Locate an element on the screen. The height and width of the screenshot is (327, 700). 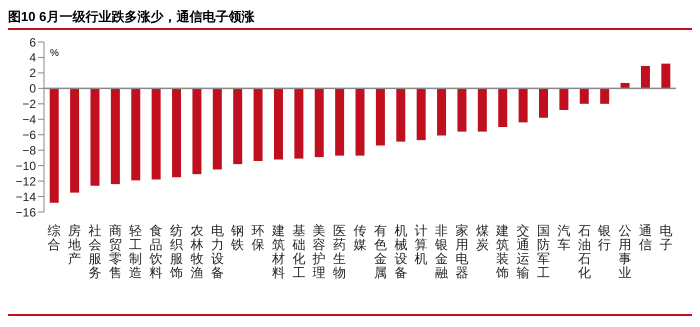
x-tick-label: 通信 is located at coordinates (645, 237).